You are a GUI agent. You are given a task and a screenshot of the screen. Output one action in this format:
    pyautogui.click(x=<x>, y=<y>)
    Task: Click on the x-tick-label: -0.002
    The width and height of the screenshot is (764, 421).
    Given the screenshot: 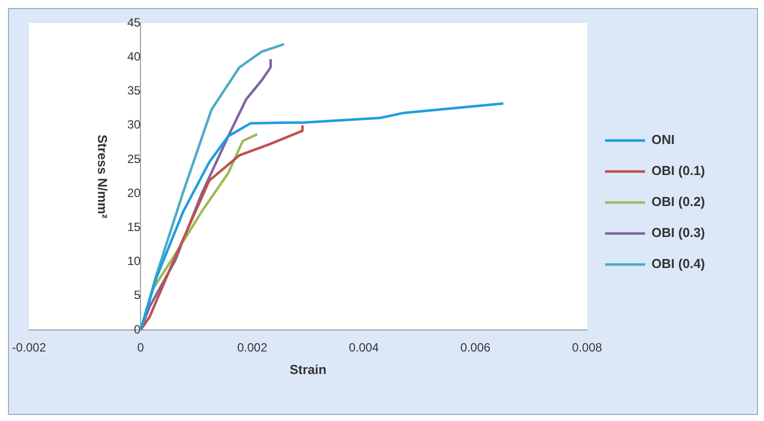 What is the action you would take?
    pyautogui.click(x=29, y=347)
    